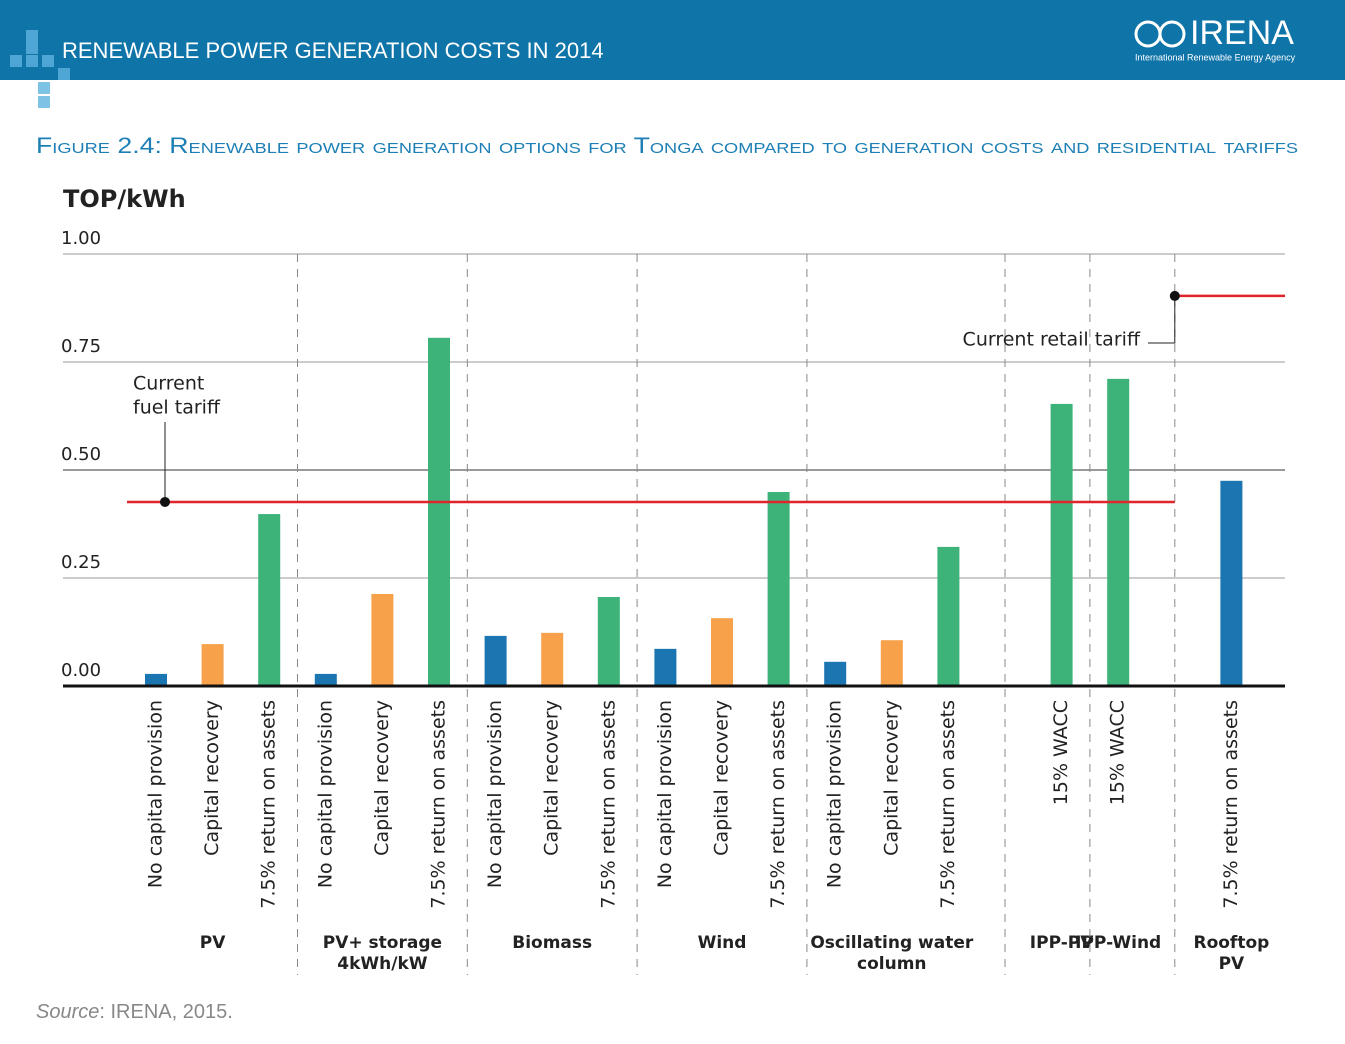  I want to click on annotation: fuel tariff, so click(177, 408).